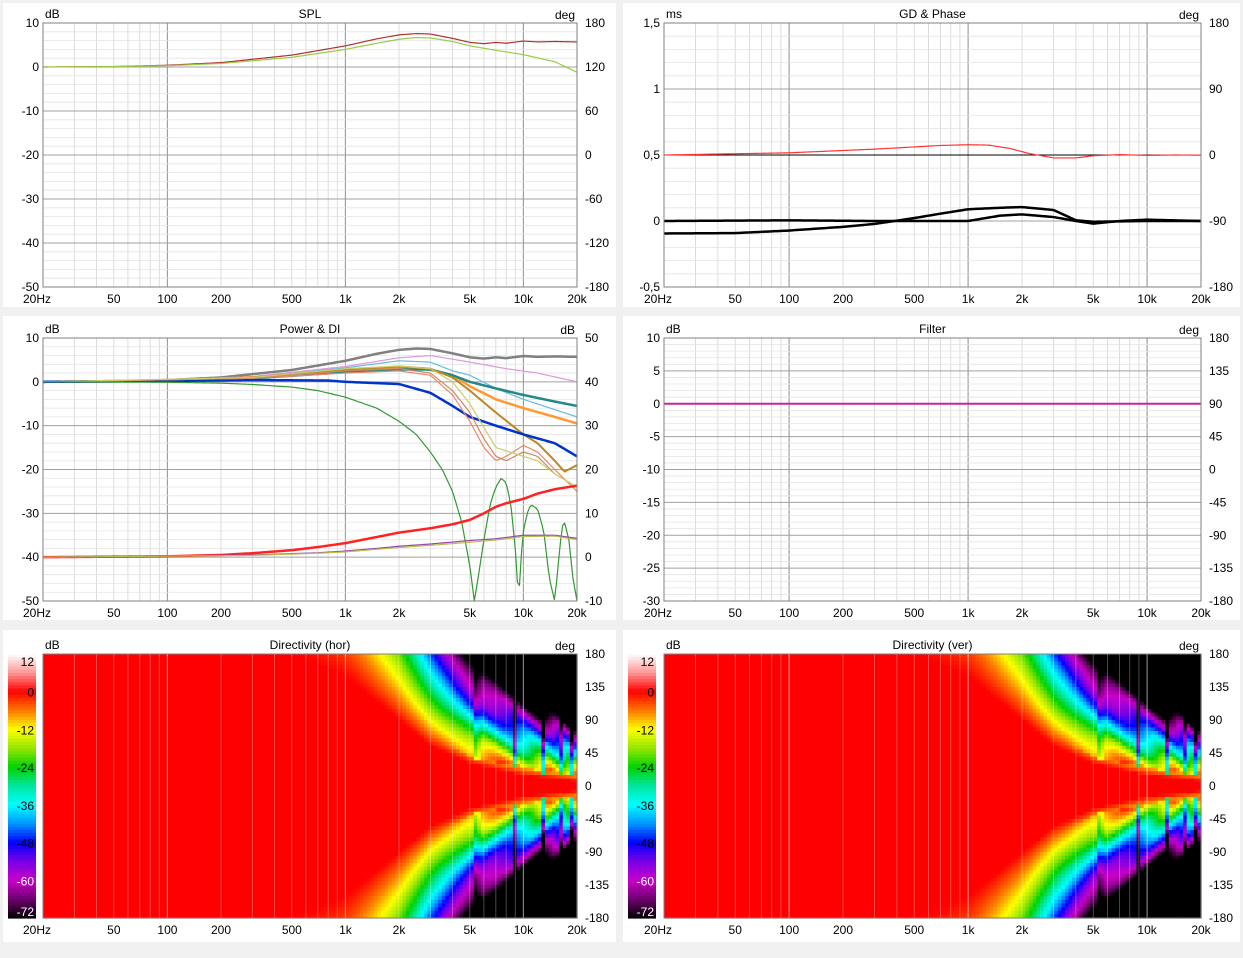 This screenshot has width=1243, height=958. What do you see at coordinates (31, 243) in the screenshot?
I see `y-tick-label: -40` at bounding box center [31, 243].